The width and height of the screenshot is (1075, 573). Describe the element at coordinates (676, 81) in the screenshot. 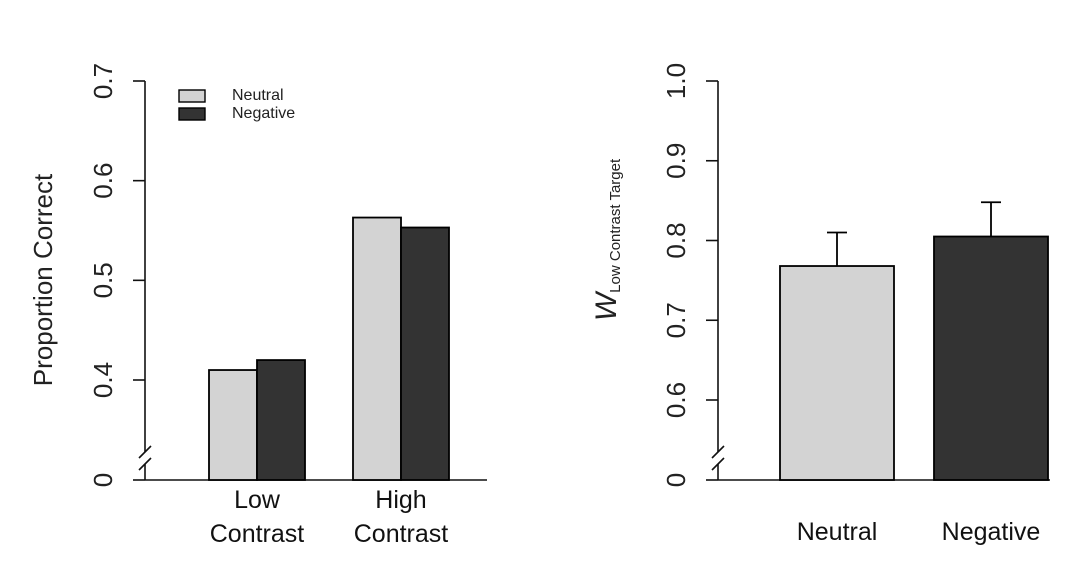

I see `y-tick-label: 1.0` at that location.